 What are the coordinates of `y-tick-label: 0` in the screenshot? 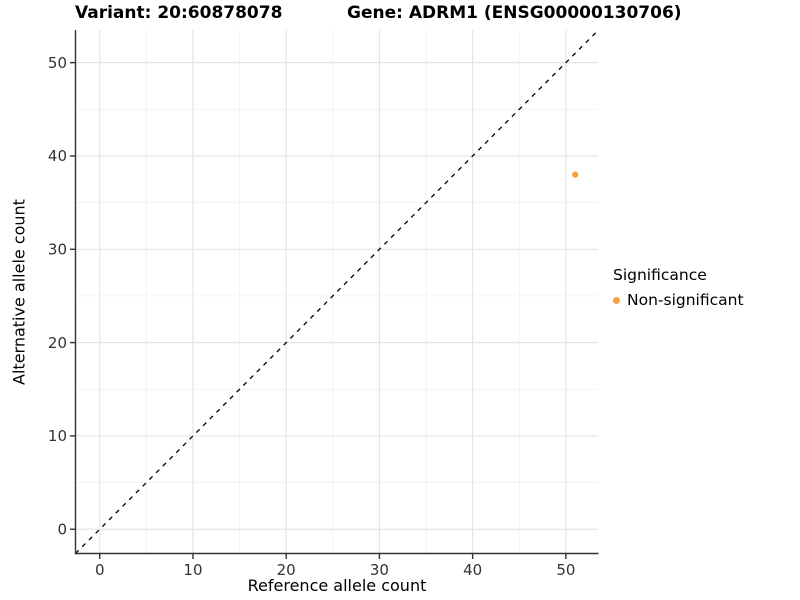 It's located at (62, 529).